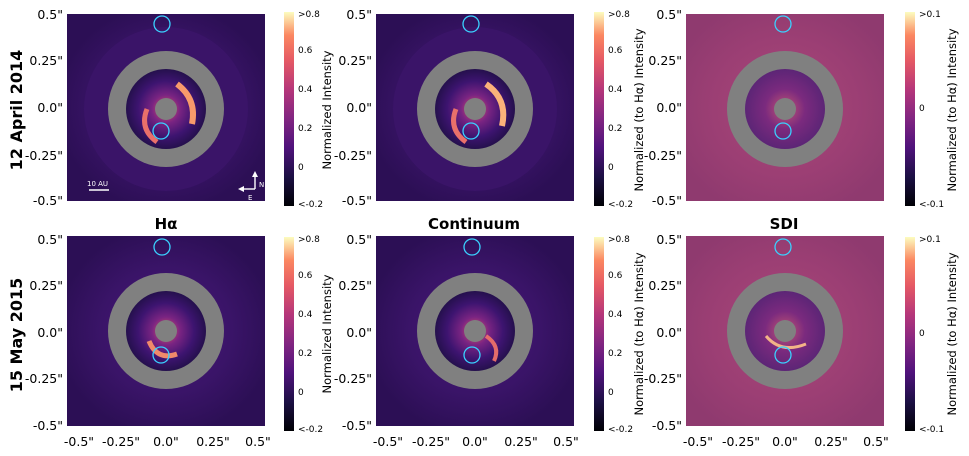 The image size is (969, 456). Describe the element at coordinates (166, 331) in the screenshot. I see `panel-2015-halpha` at that location.